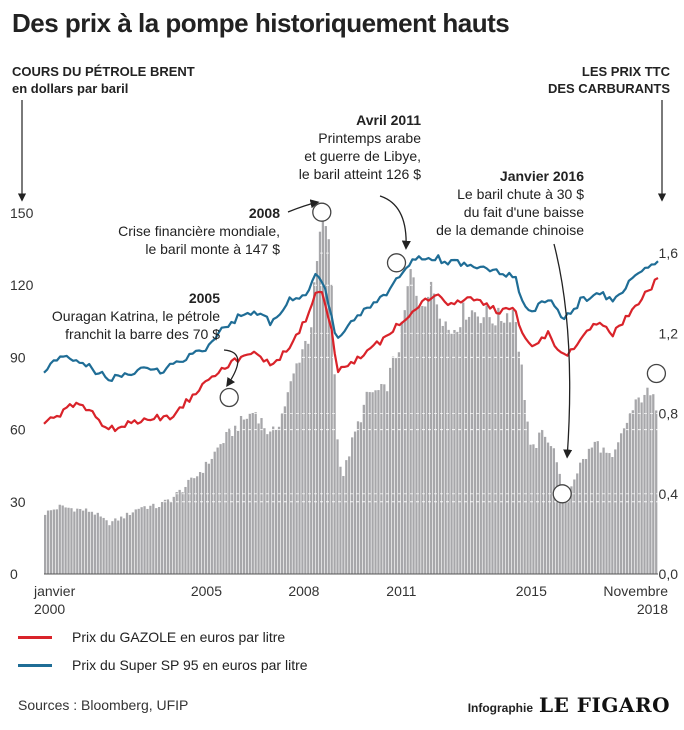 The image size is (684, 730). I want to click on right-axis-title-line1: LES PRIX TTC, so click(625, 71).